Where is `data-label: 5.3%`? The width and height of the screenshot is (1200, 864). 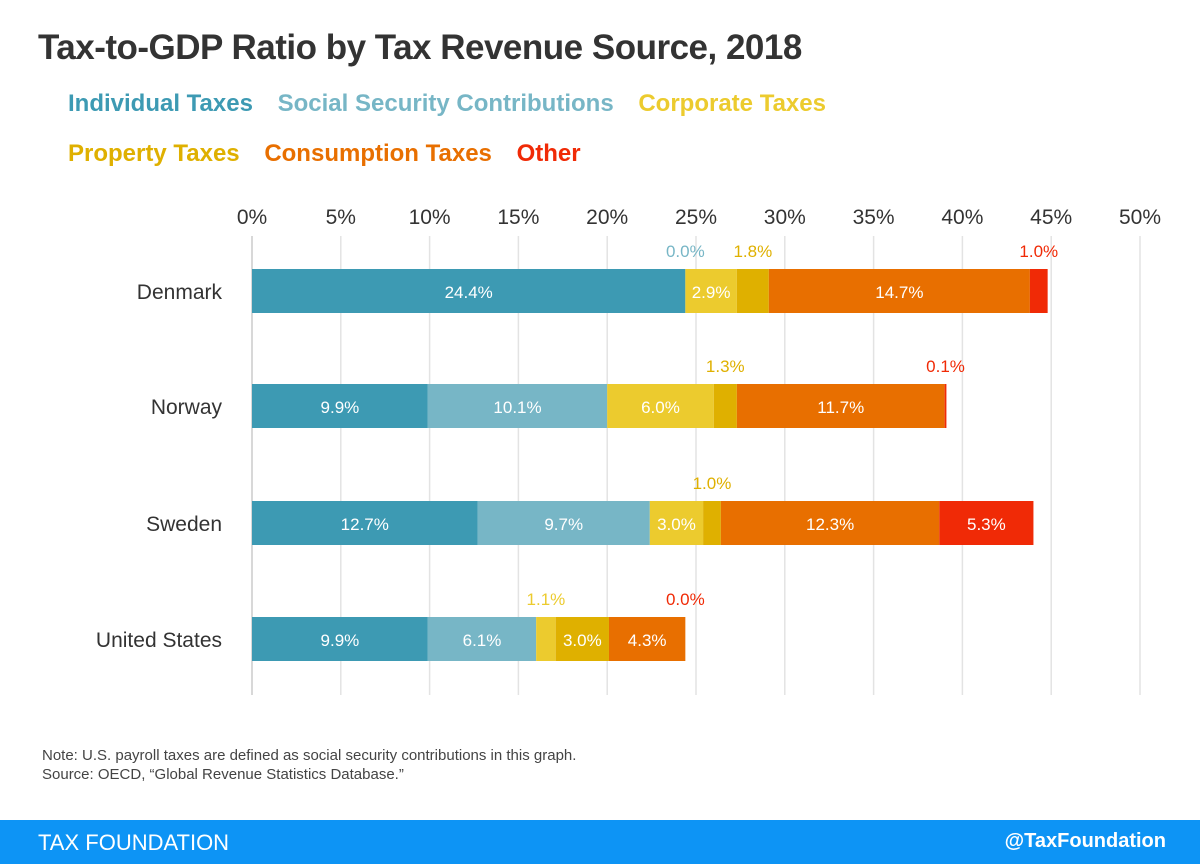
data-label: 5.3% is located at coordinates (986, 524).